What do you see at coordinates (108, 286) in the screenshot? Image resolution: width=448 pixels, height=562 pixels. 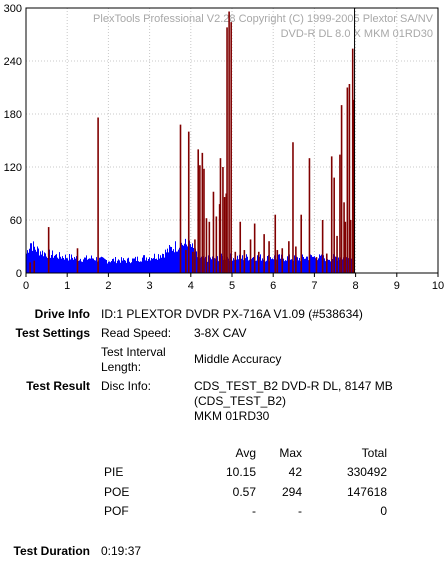 I see `x-tick-label: 2` at bounding box center [108, 286].